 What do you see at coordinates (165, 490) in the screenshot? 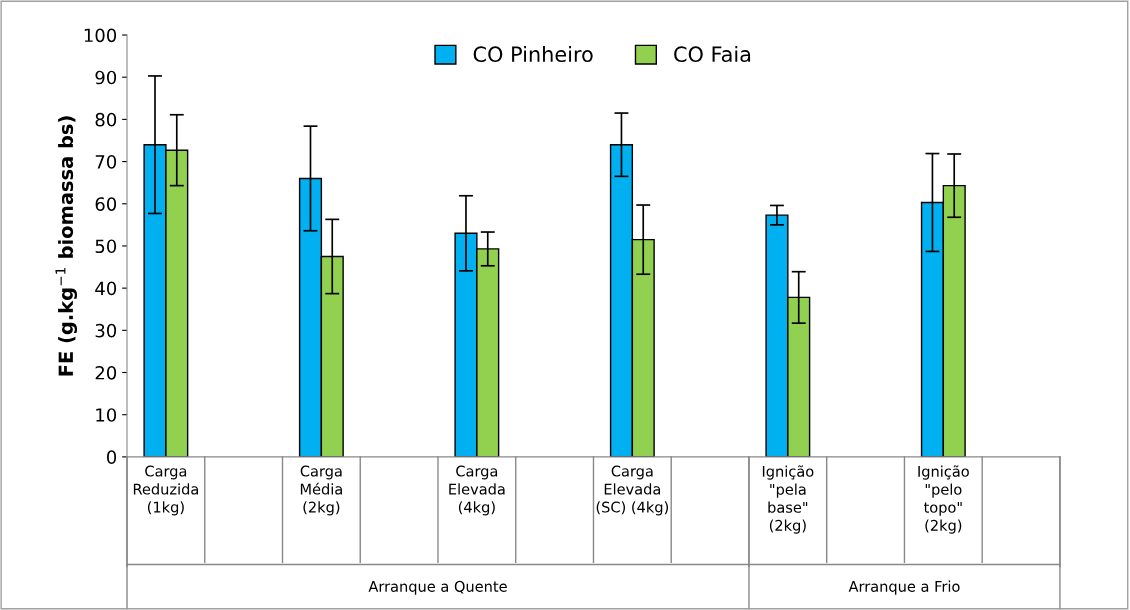
I see `x-tick-label: Carga Reduzida (1kg)` at bounding box center [165, 490].